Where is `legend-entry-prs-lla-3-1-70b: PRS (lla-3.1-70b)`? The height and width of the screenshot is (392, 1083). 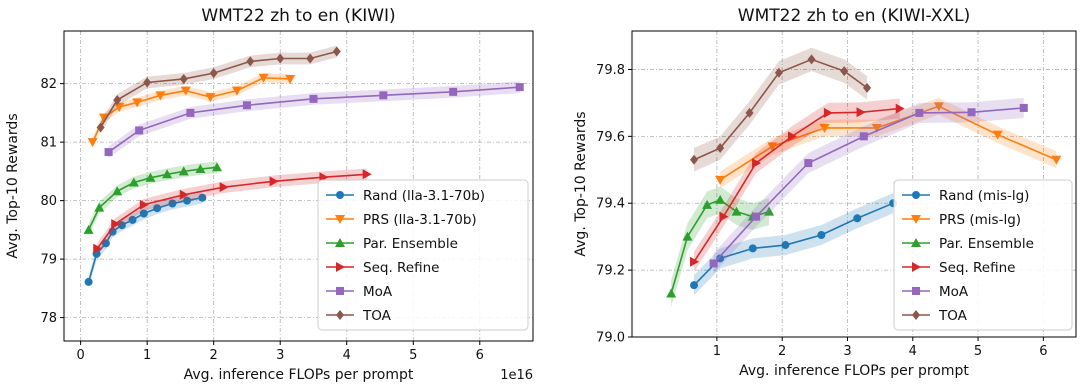
legend-entry-prs-lla-3-1-70b: PRS (lla-3.1-70b) is located at coordinates (401, 220).